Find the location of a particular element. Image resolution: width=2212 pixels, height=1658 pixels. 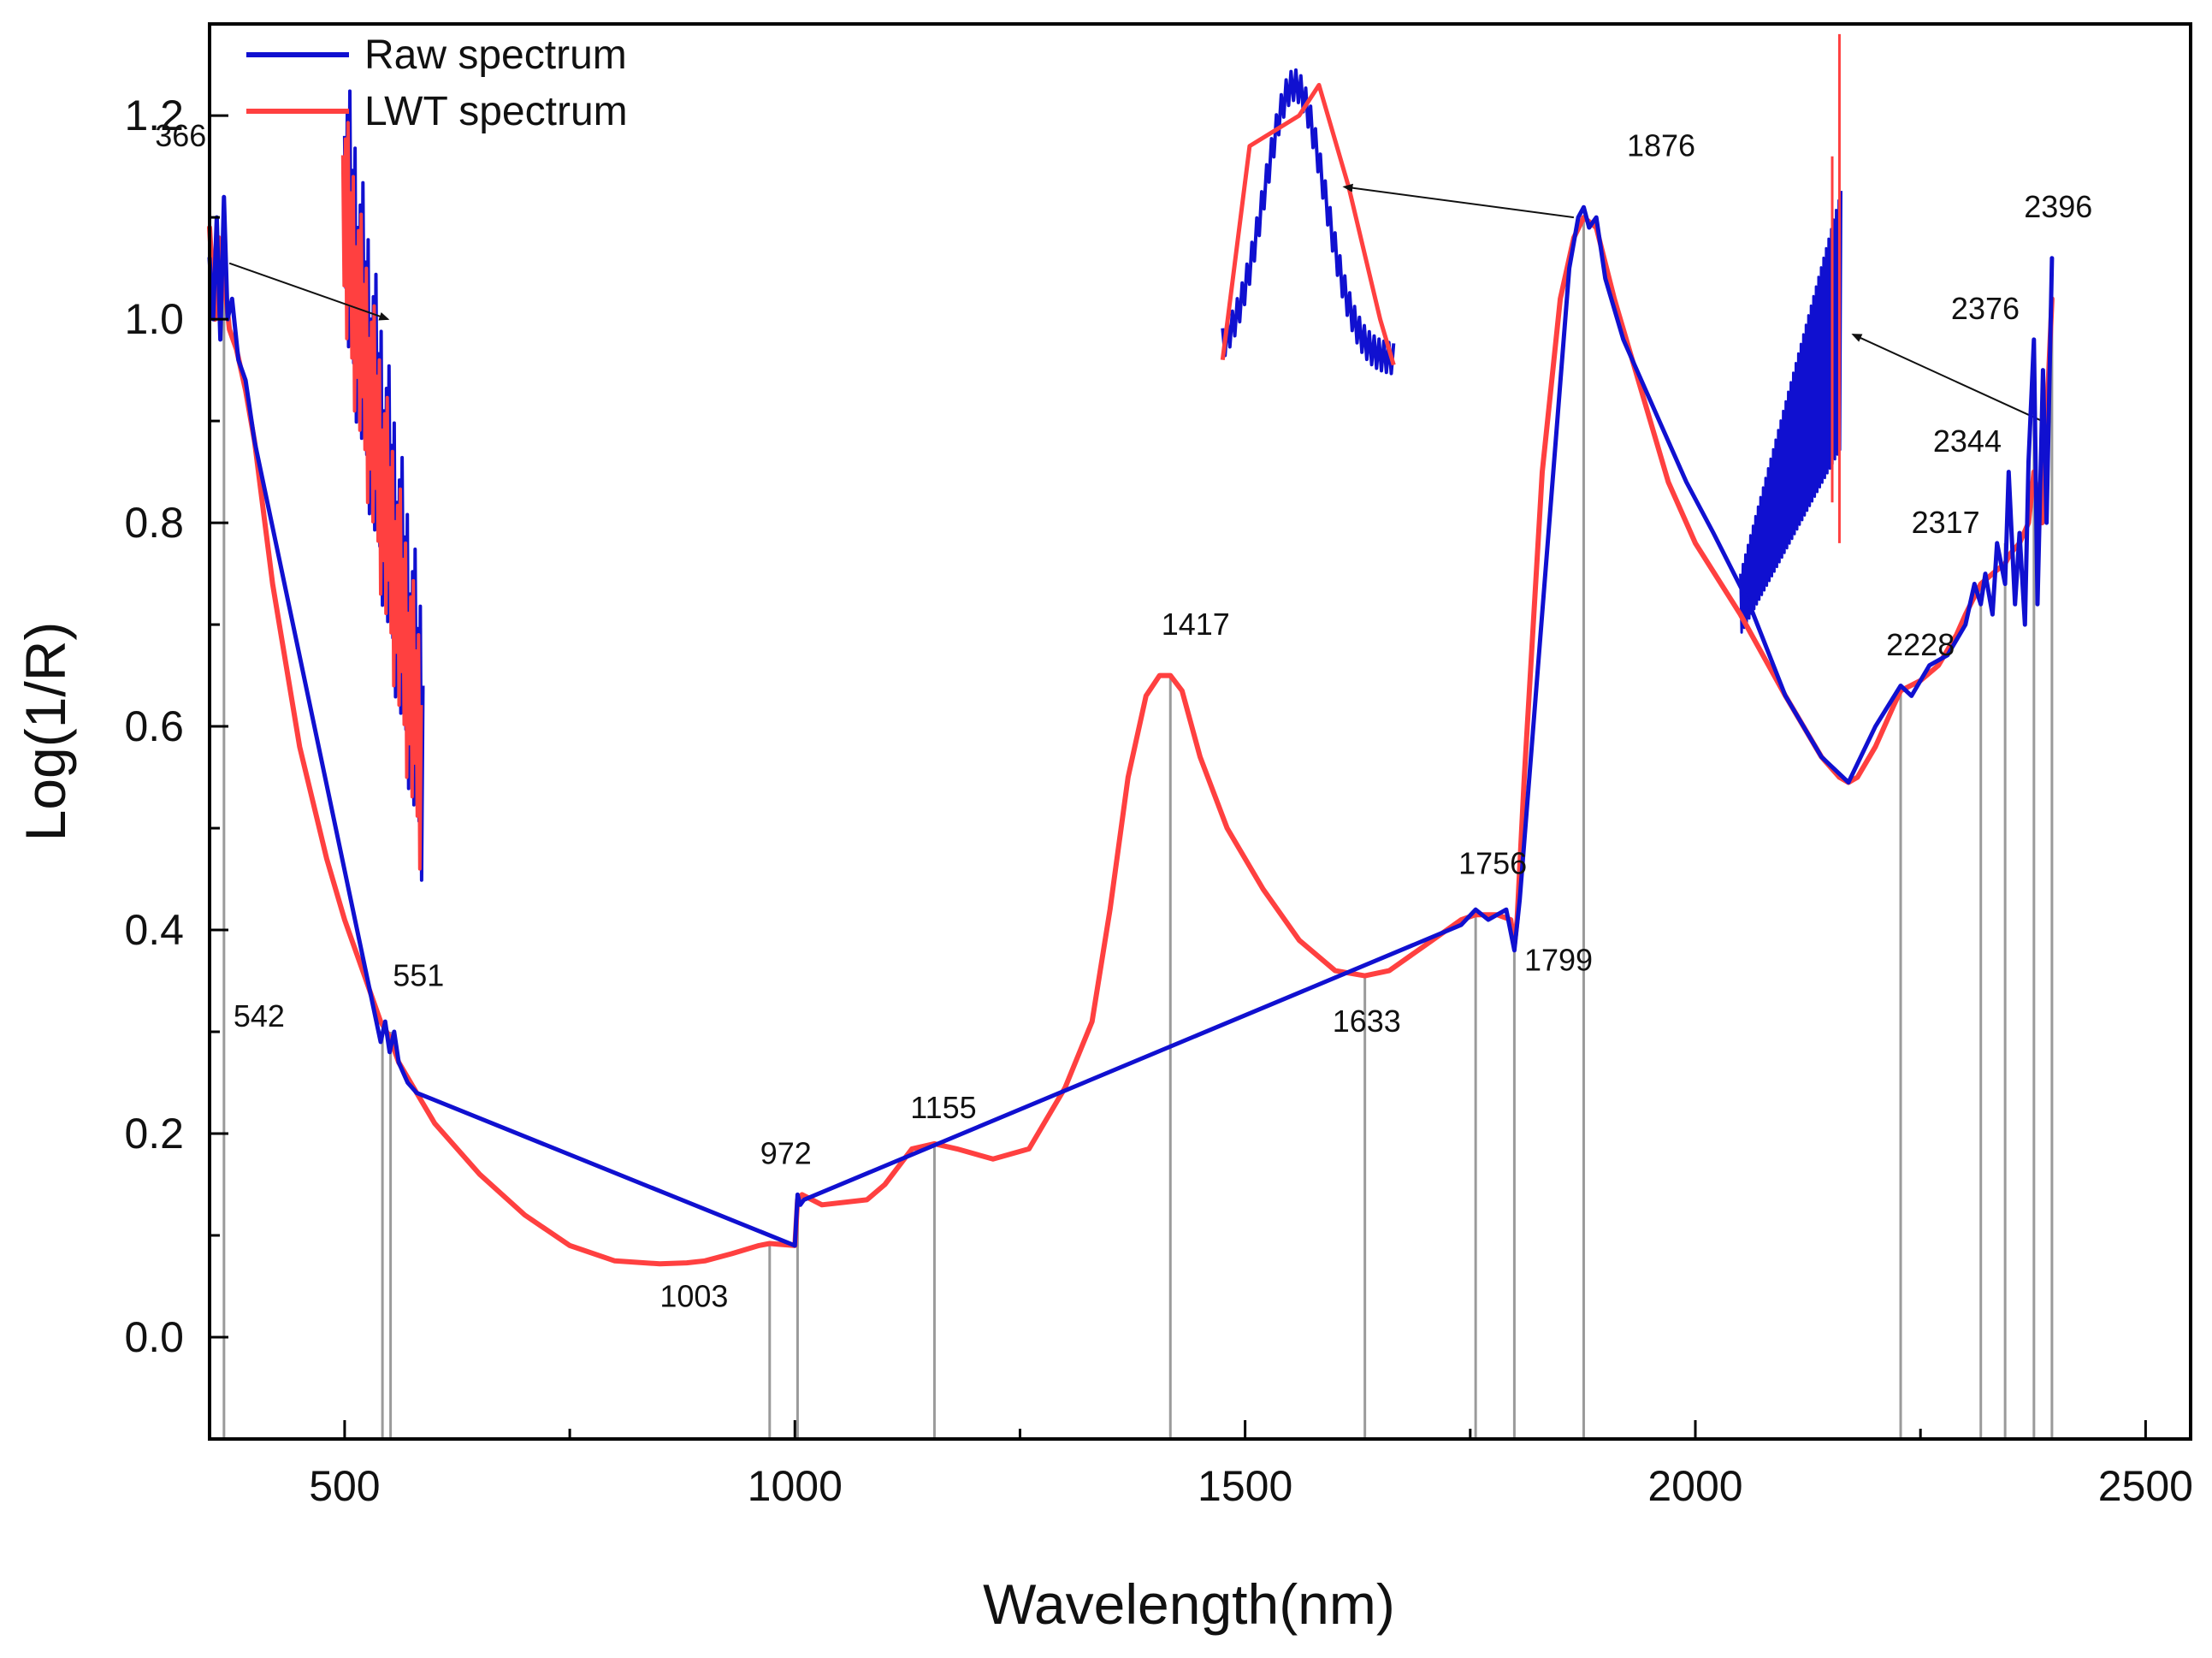

inset-lwt-bell is located at coordinates (1308, 224).